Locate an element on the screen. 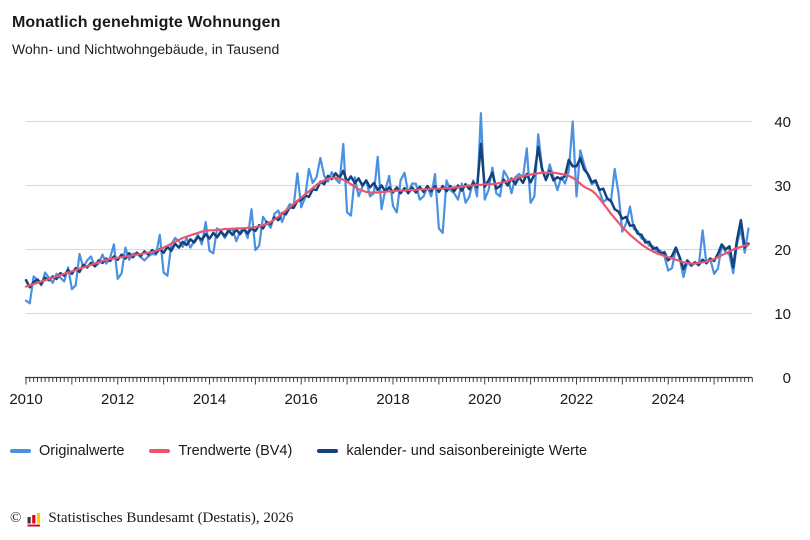 Image resolution: width=810 pixels, height=540 pixels. copyright-symbol: © is located at coordinates (16, 518).